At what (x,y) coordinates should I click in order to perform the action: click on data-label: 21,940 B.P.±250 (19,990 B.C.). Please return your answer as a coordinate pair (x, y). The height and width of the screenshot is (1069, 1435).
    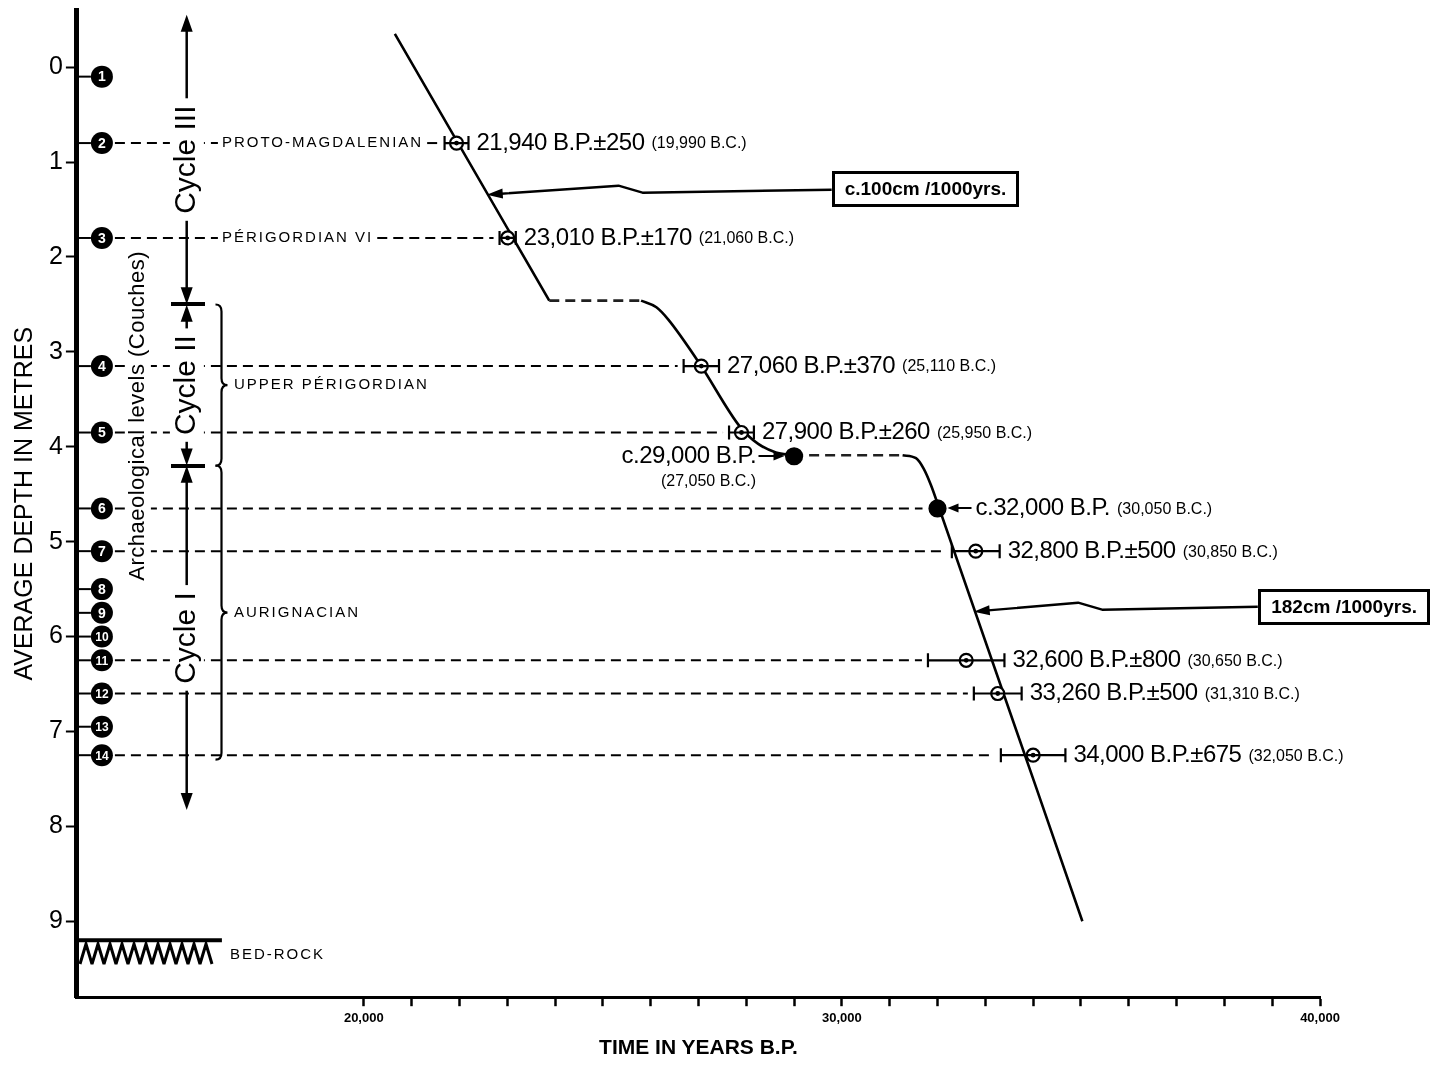
    Looking at the image, I should click on (611, 141).